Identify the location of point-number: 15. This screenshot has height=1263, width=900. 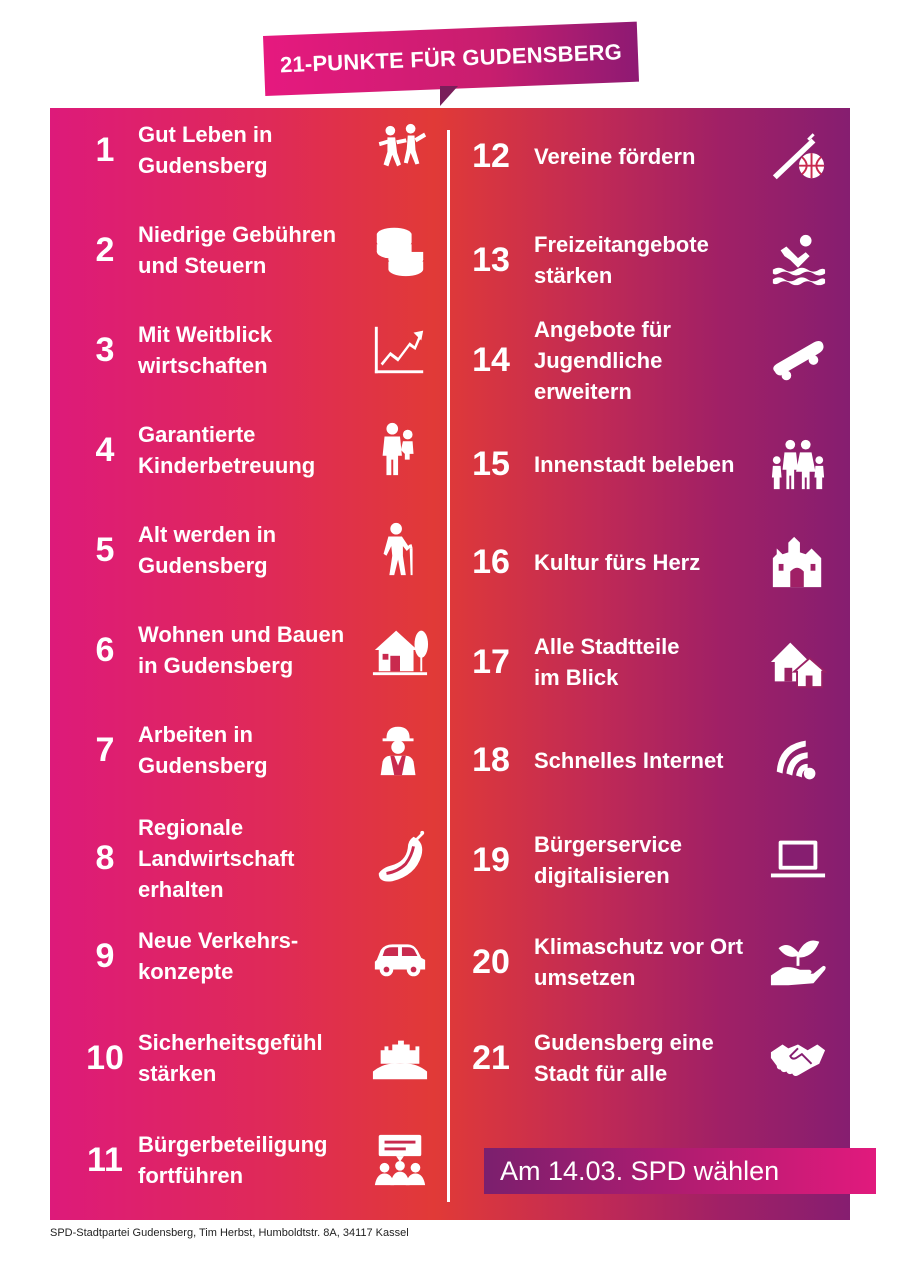
(491, 463).